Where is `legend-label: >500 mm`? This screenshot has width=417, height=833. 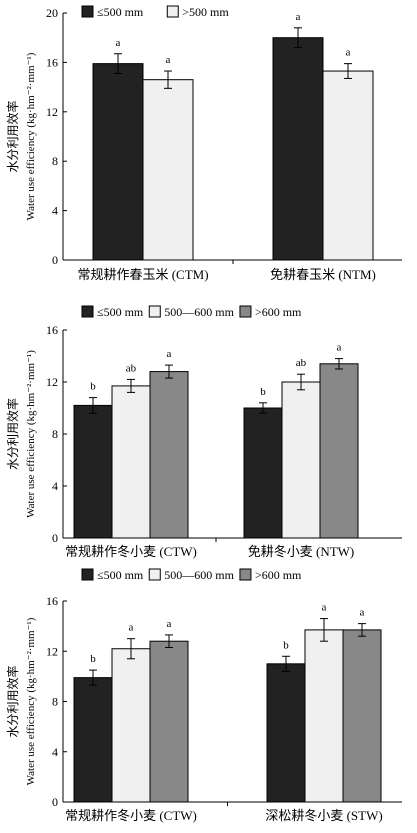
legend-label: >500 mm is located at coordinates (205, 12).